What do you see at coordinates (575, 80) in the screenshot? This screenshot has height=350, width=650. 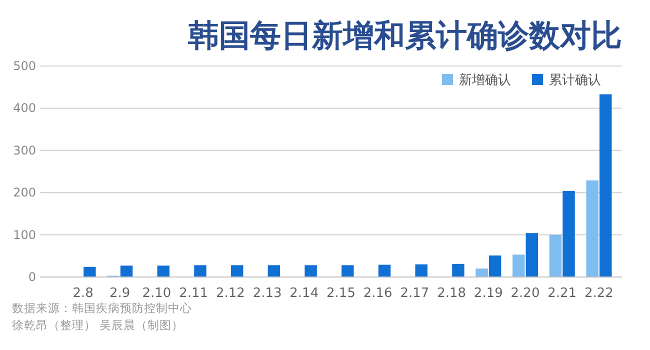 I see `legend-label: 累计确认` at bounding box center [575, 80].